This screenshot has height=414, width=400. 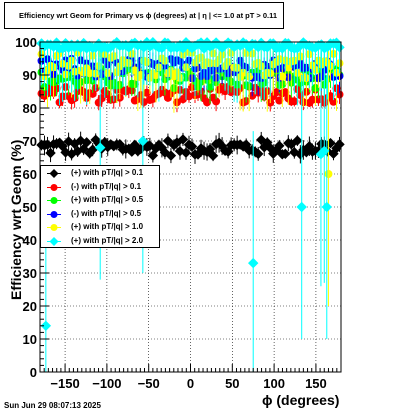 I want to click on legend-item: (+) with pT/|q| > 1.0, so click(x=100, y=227).